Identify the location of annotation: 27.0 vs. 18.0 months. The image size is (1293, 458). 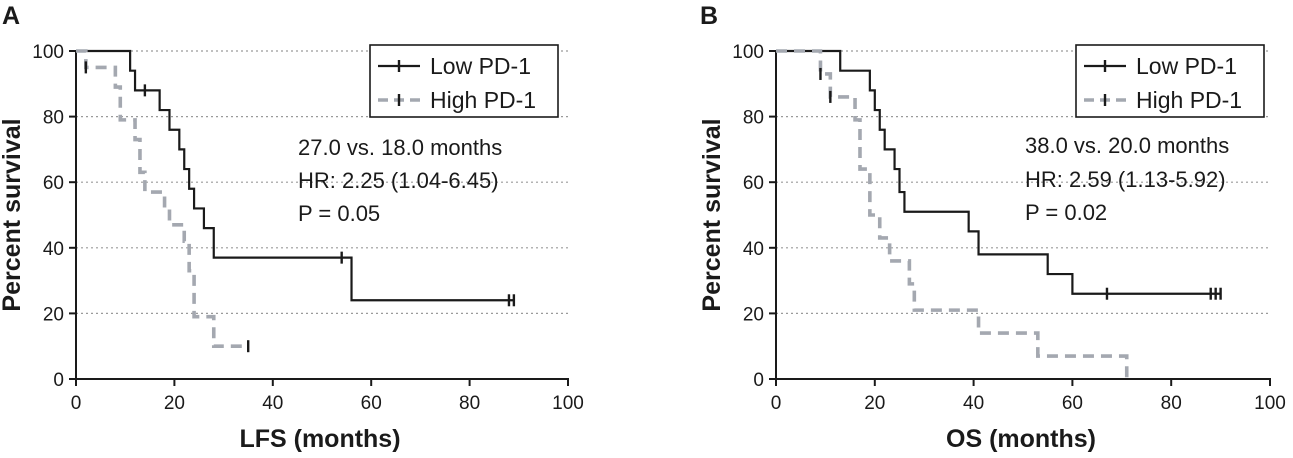
(400, 147).